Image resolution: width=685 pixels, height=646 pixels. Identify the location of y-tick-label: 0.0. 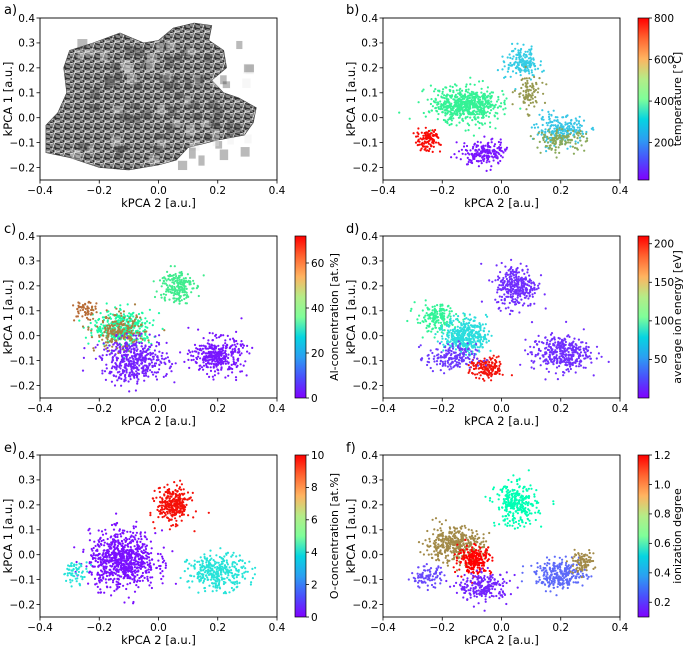
(26, 336).